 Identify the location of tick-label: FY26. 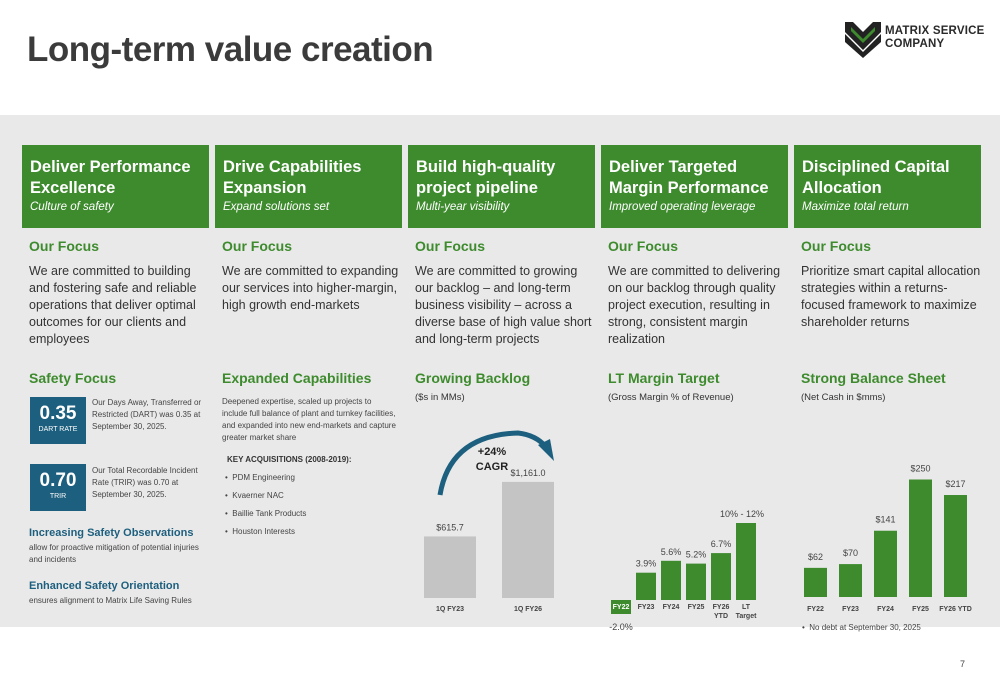
(721, 607).